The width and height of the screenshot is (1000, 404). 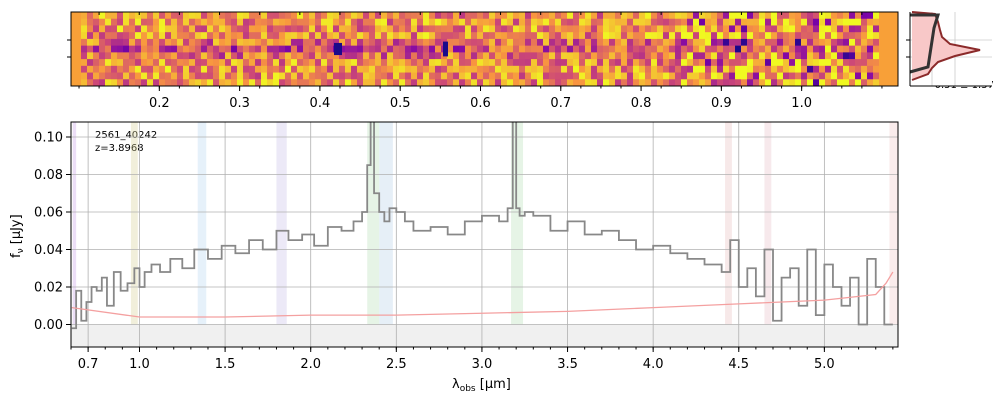 What do you see at coordinates (48, 250) in the screenshot?
I see `y-tick-label: 0.04` at bounding box center [48, 250].